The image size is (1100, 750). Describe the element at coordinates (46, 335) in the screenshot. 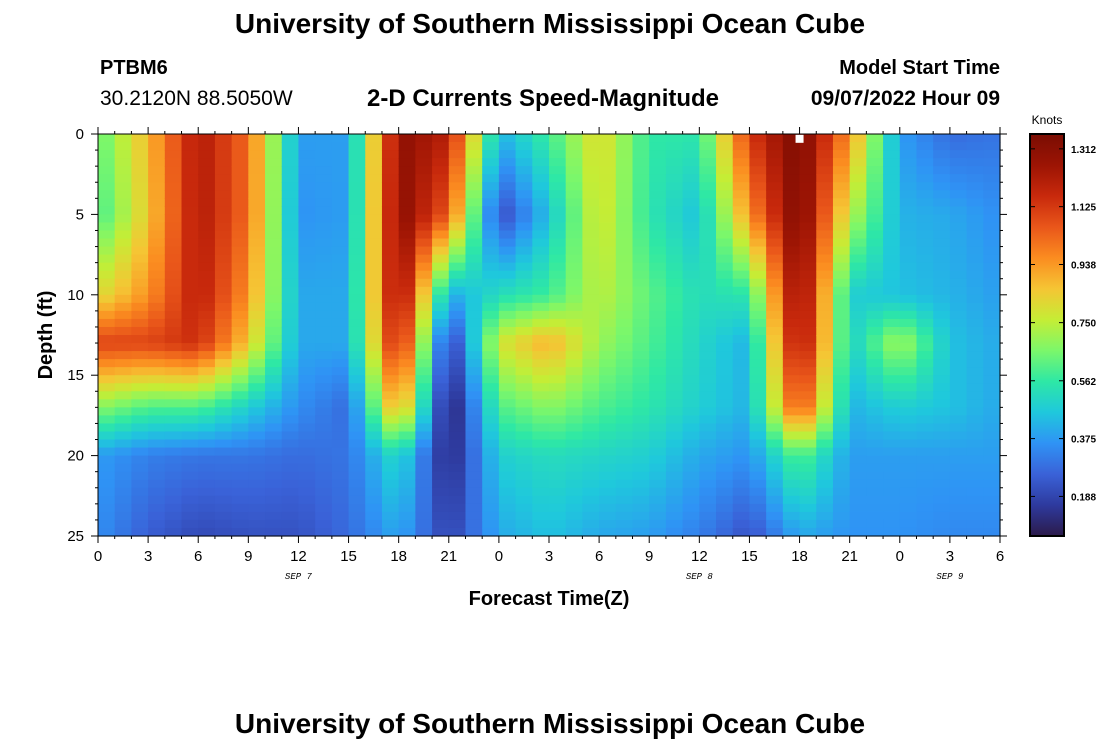

I see `y-axis-label: Depth (ft)` at that location.